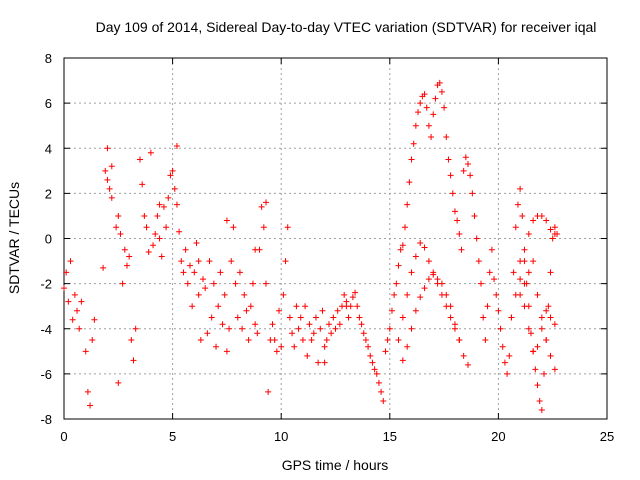 The image size is (640, 480). What do you see at coordinates (48, 239) in the screenshot?
I see `y-tick-label: 0` at bounding box center [48, 239].